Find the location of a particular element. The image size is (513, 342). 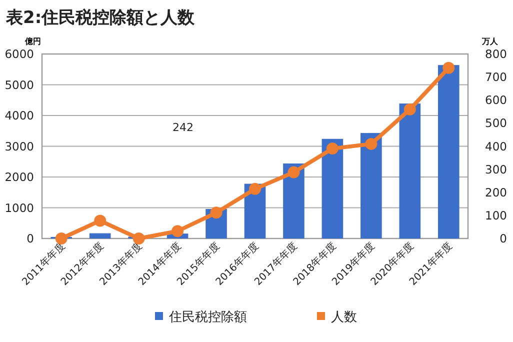

legend-label: 人数 is located at coordinates (344, 317).